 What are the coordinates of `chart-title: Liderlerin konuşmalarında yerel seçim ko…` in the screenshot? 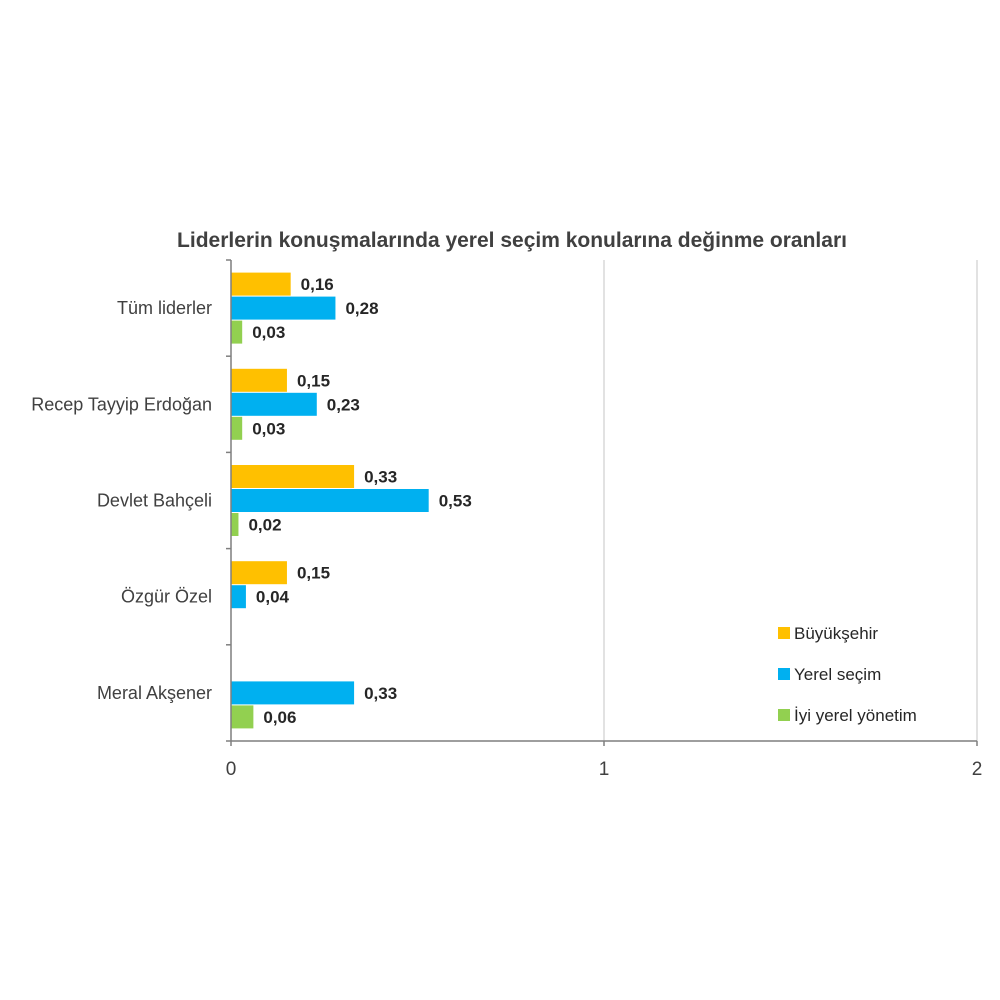 It's located at (512, 240).